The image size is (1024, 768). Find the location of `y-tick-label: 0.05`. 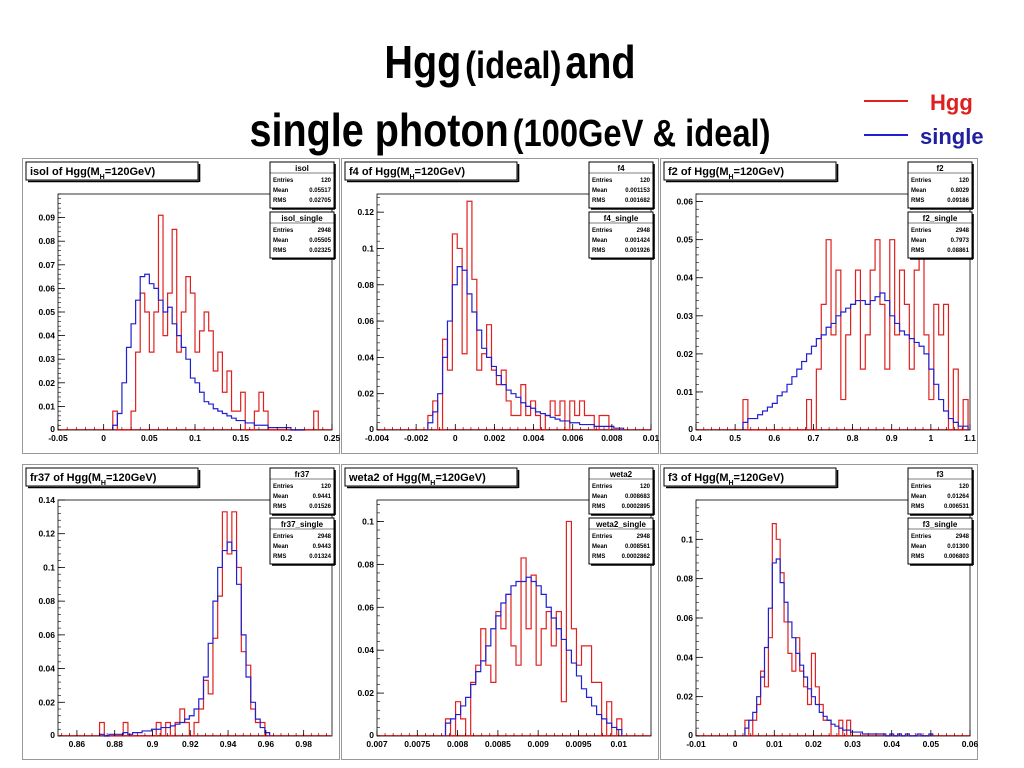

y-tick-label: 0.05 is located at coordinates (46, 312).